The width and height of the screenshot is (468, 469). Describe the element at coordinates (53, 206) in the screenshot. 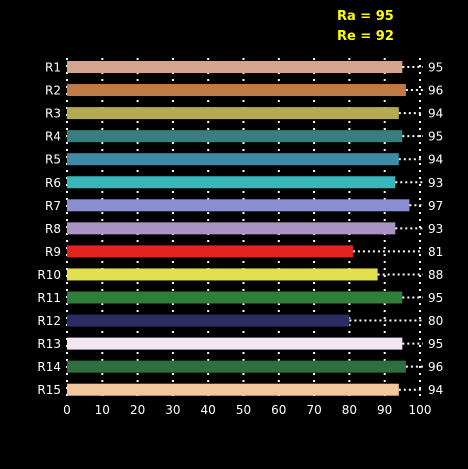

I see `category-label: R7` at that location.